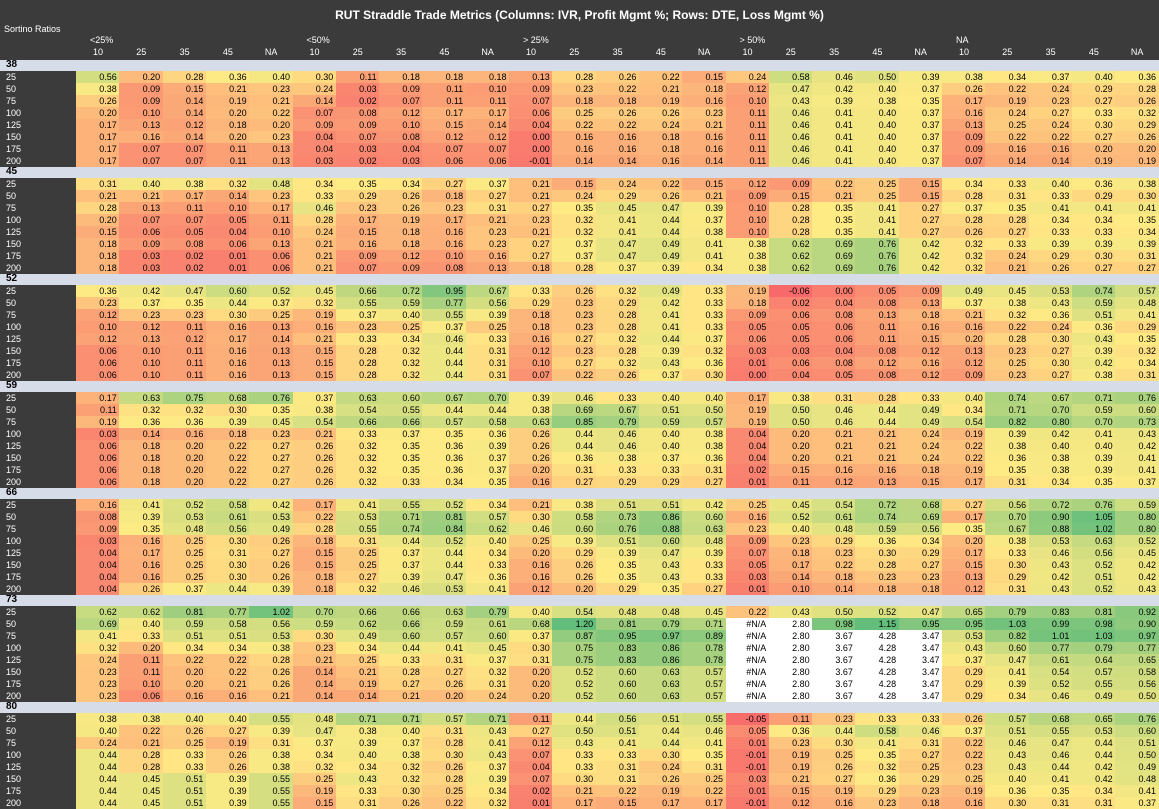  Describe the element at coordinates (920, 529) in the screenshot. I see `metric-cell: 0.56` at that location.